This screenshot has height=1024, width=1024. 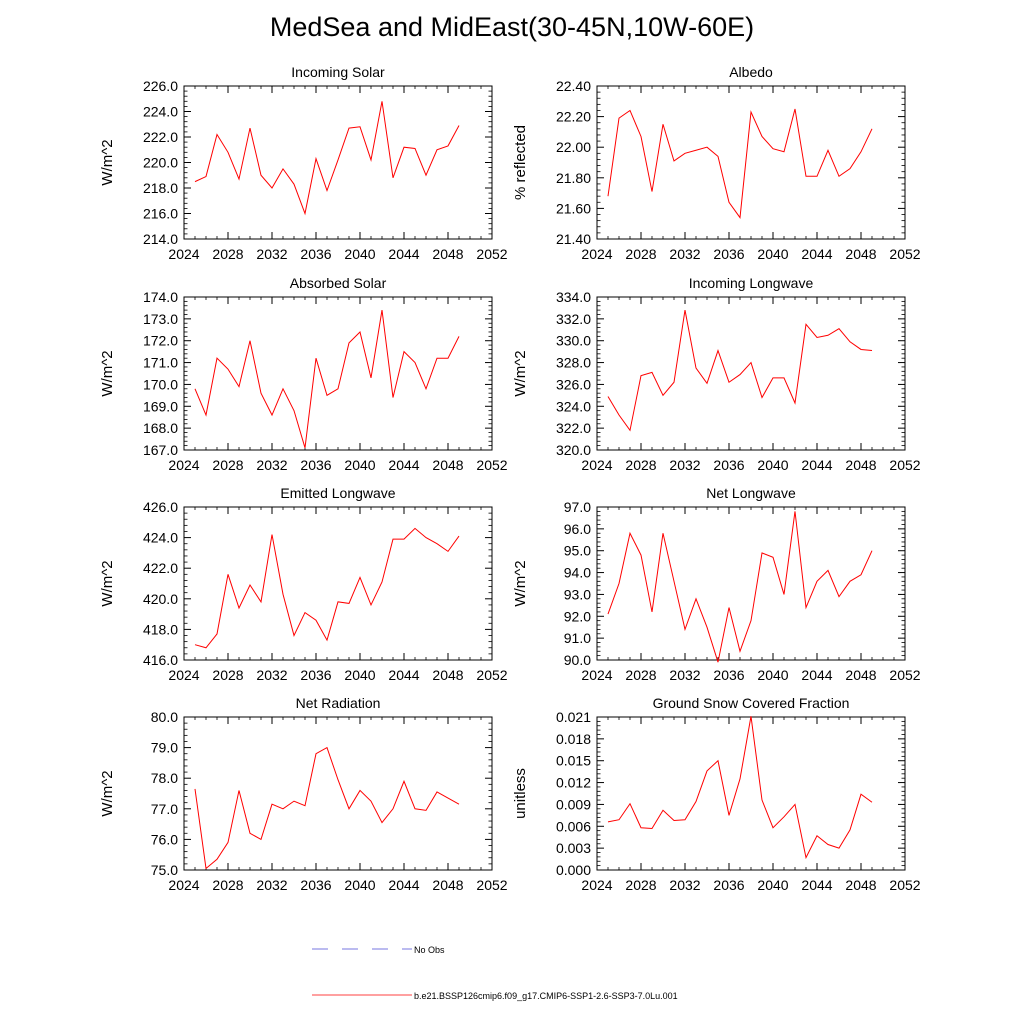 I want to click on y-tick-label: 77.0, so click(x=164, y=809).